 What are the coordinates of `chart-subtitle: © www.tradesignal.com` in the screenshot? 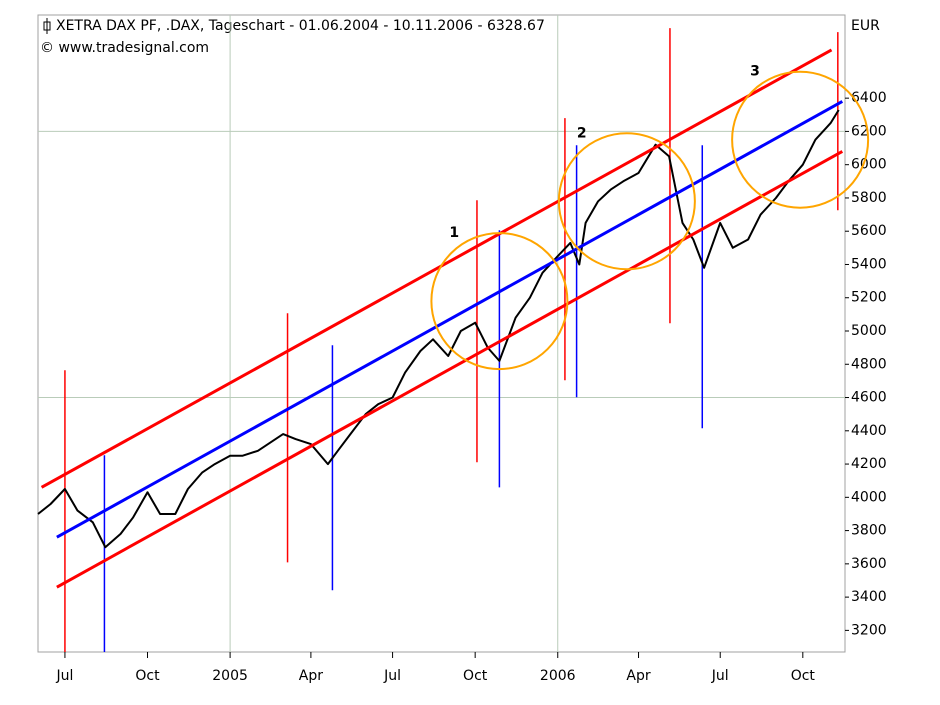 It's located at (124, 48).